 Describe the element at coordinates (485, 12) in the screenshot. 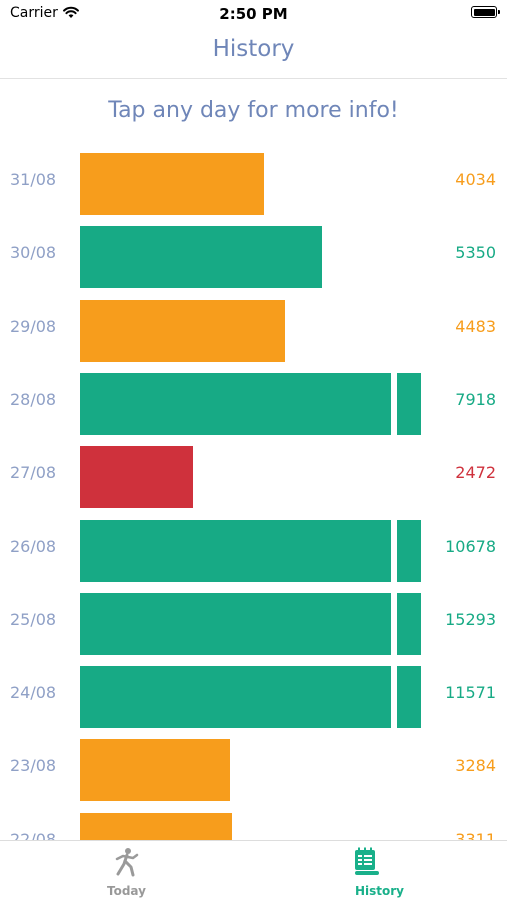

I see `battery-icon` at that location.